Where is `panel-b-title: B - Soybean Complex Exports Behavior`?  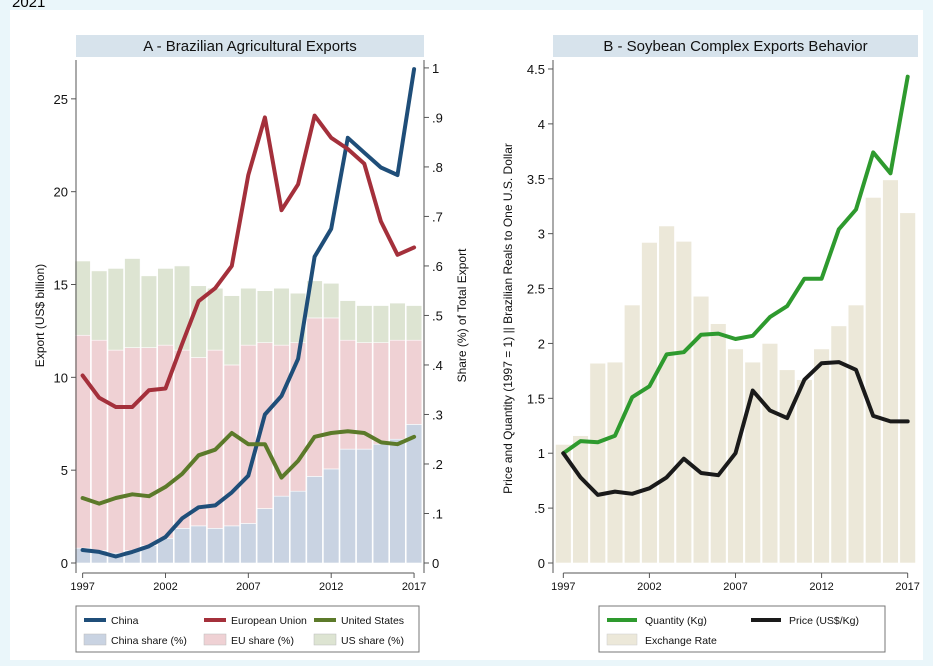 panel-b-title: B - Soybean Complex Exports Behavior is located at coordinates (735, 46).